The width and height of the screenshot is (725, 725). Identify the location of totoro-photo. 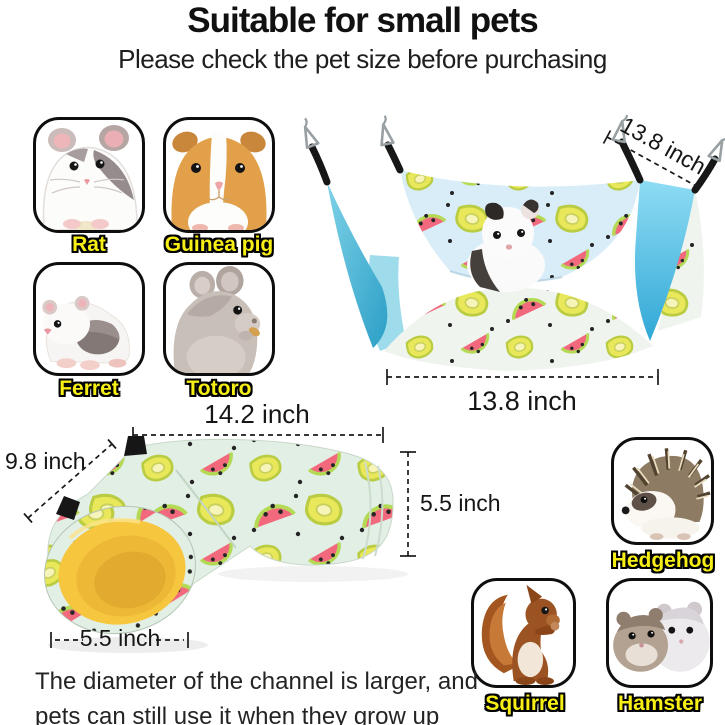
(219, 319).